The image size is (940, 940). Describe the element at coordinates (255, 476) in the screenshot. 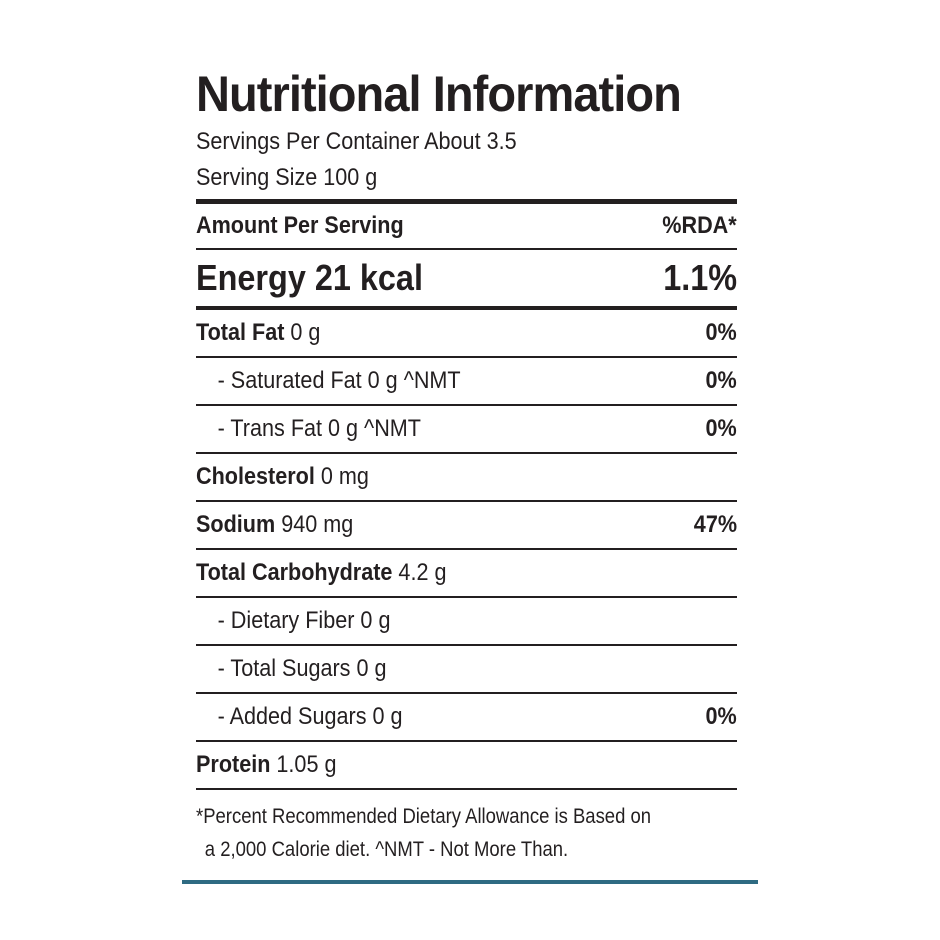

I see `nutrient-name: Cholesterol` at that location.